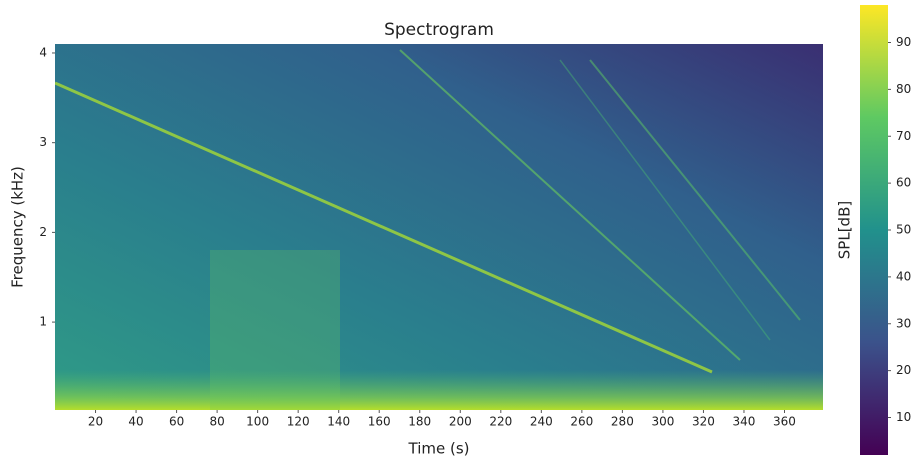 The height and width of the screenshot is (459, 911). Describe the element at coordinates (419, 422) in the screenshot. I see `x-tick-label: 180` at that location.